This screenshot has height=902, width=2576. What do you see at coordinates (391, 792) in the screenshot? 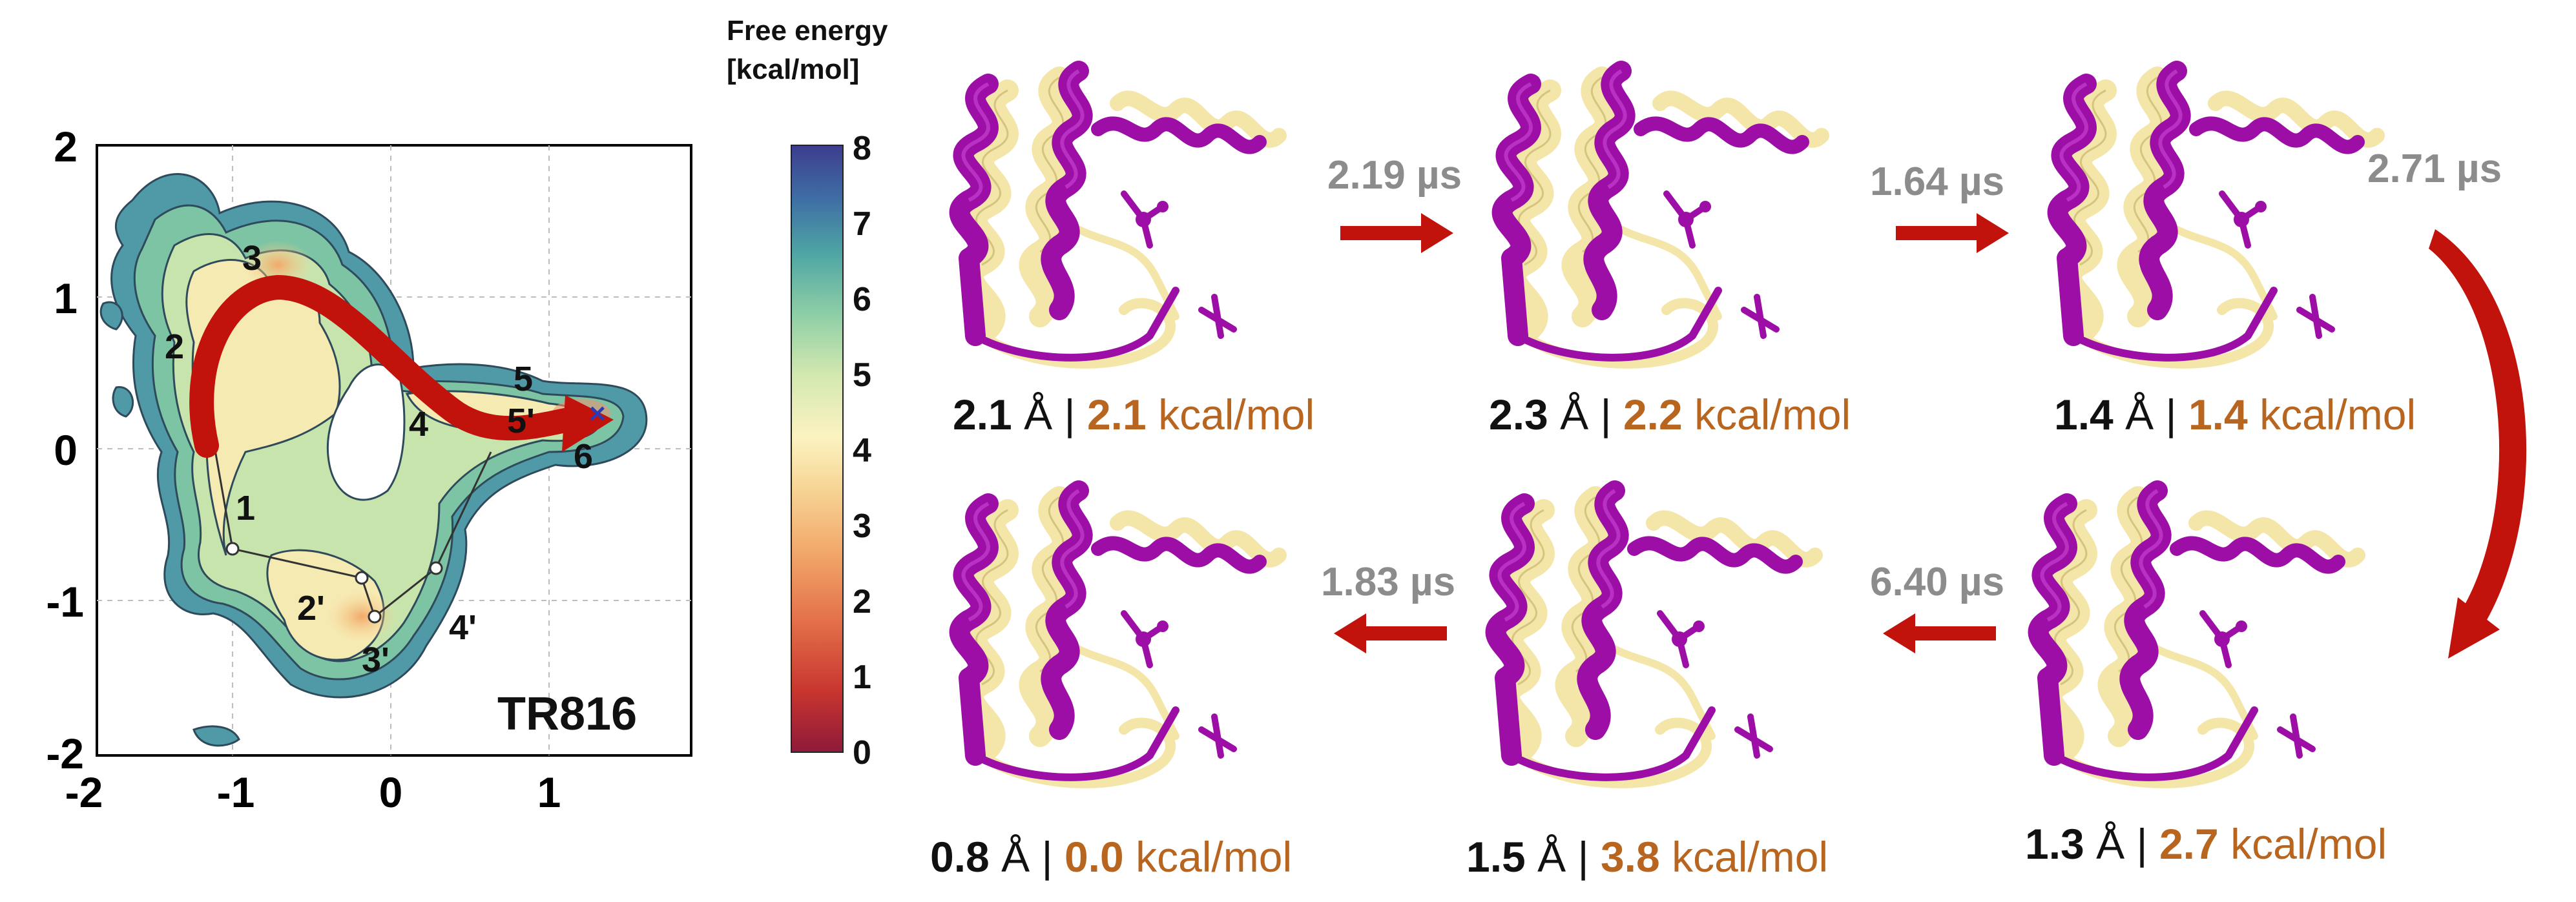
I see `x-tick-0: 0` at bounding box center [391, 792].